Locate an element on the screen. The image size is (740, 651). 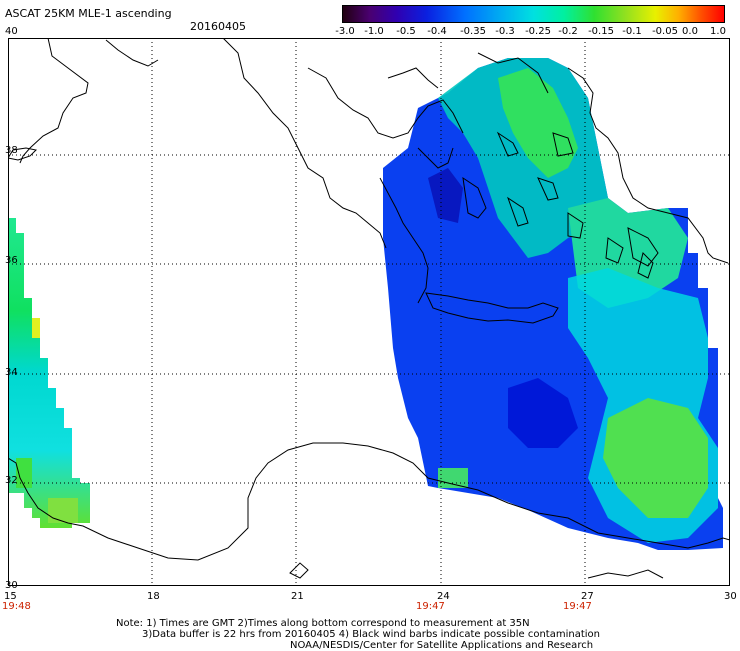
color-tick: -0.4 is located at coordinates (437, 31).